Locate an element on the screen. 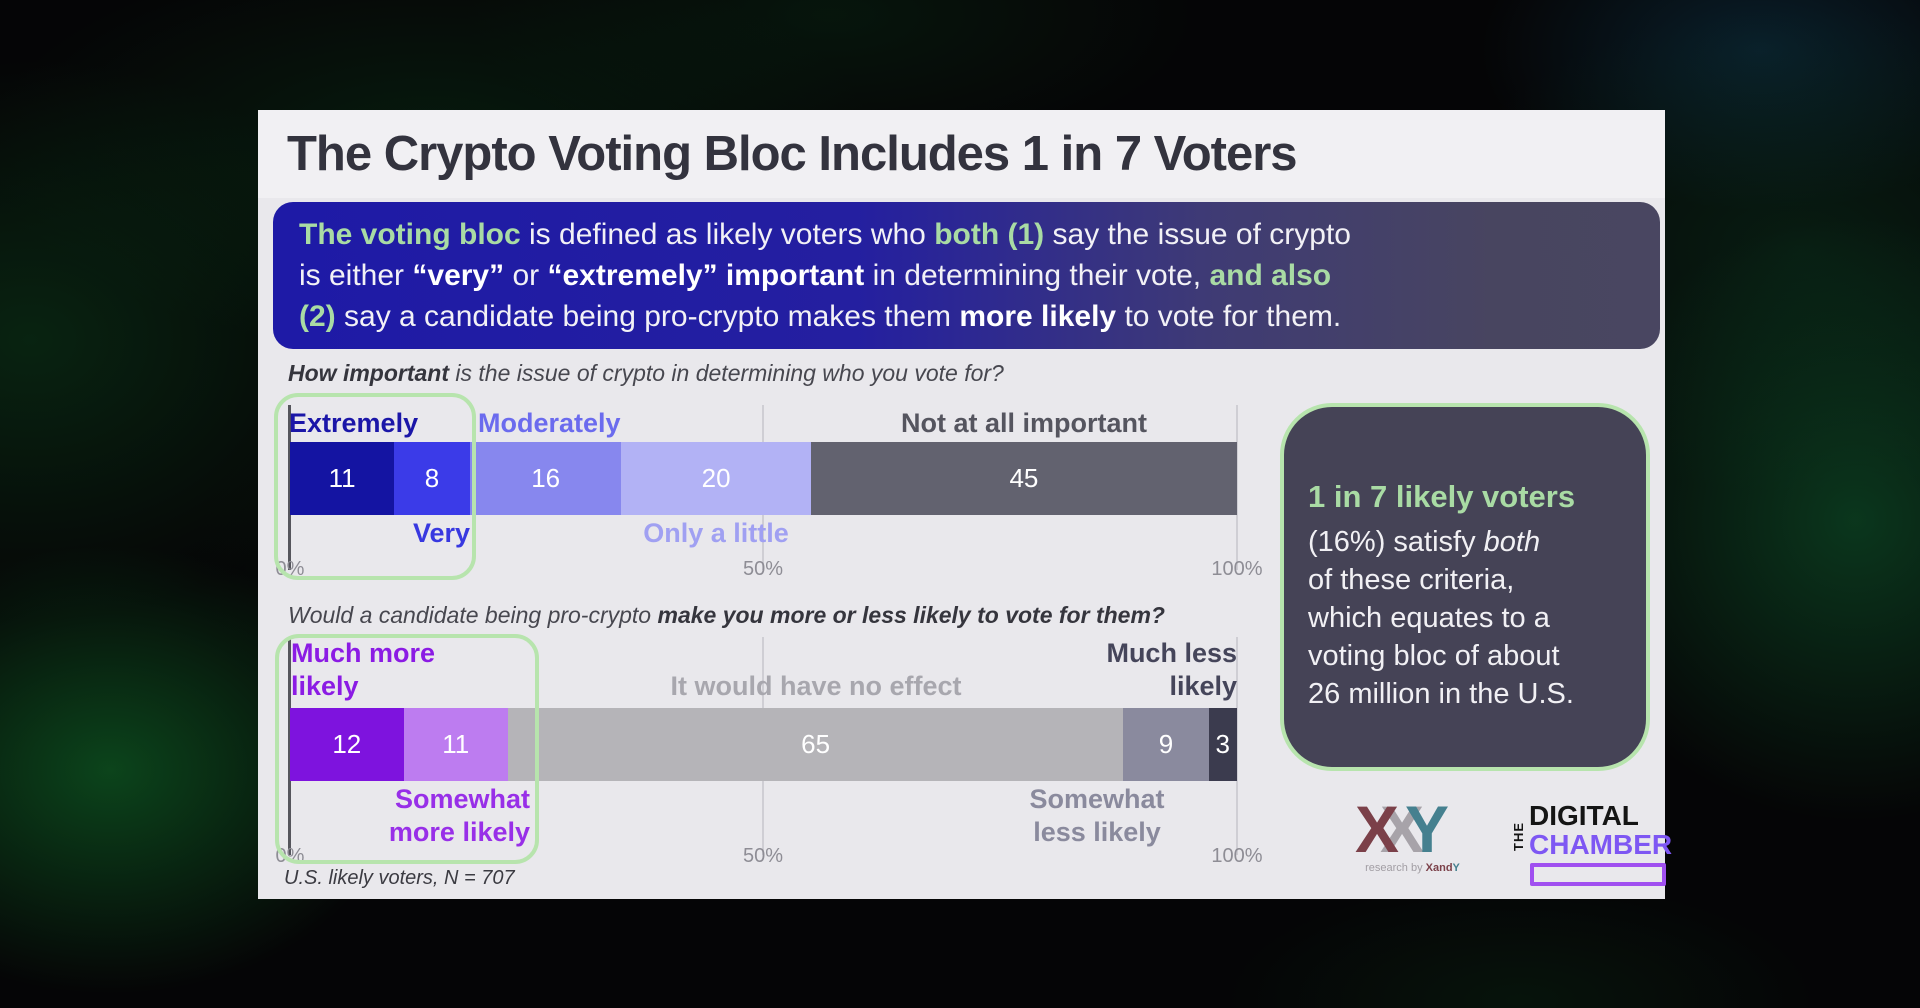 The image size is (1920, 1008). bar-segment-much-more-likely: 12 is located at coordinates (347, 744).